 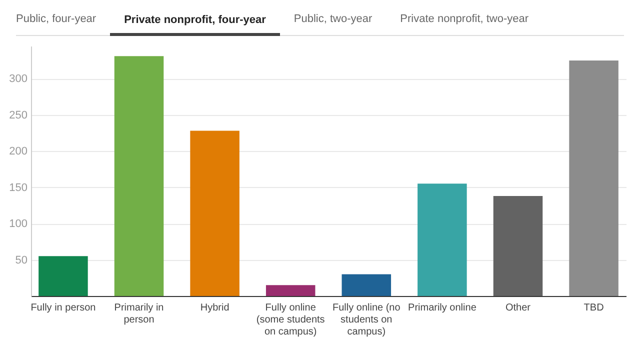 What do you see at coordinates (18, 79) in the screenshot?
I see `y-tick-label: 300` at bounding box center [18, 79].